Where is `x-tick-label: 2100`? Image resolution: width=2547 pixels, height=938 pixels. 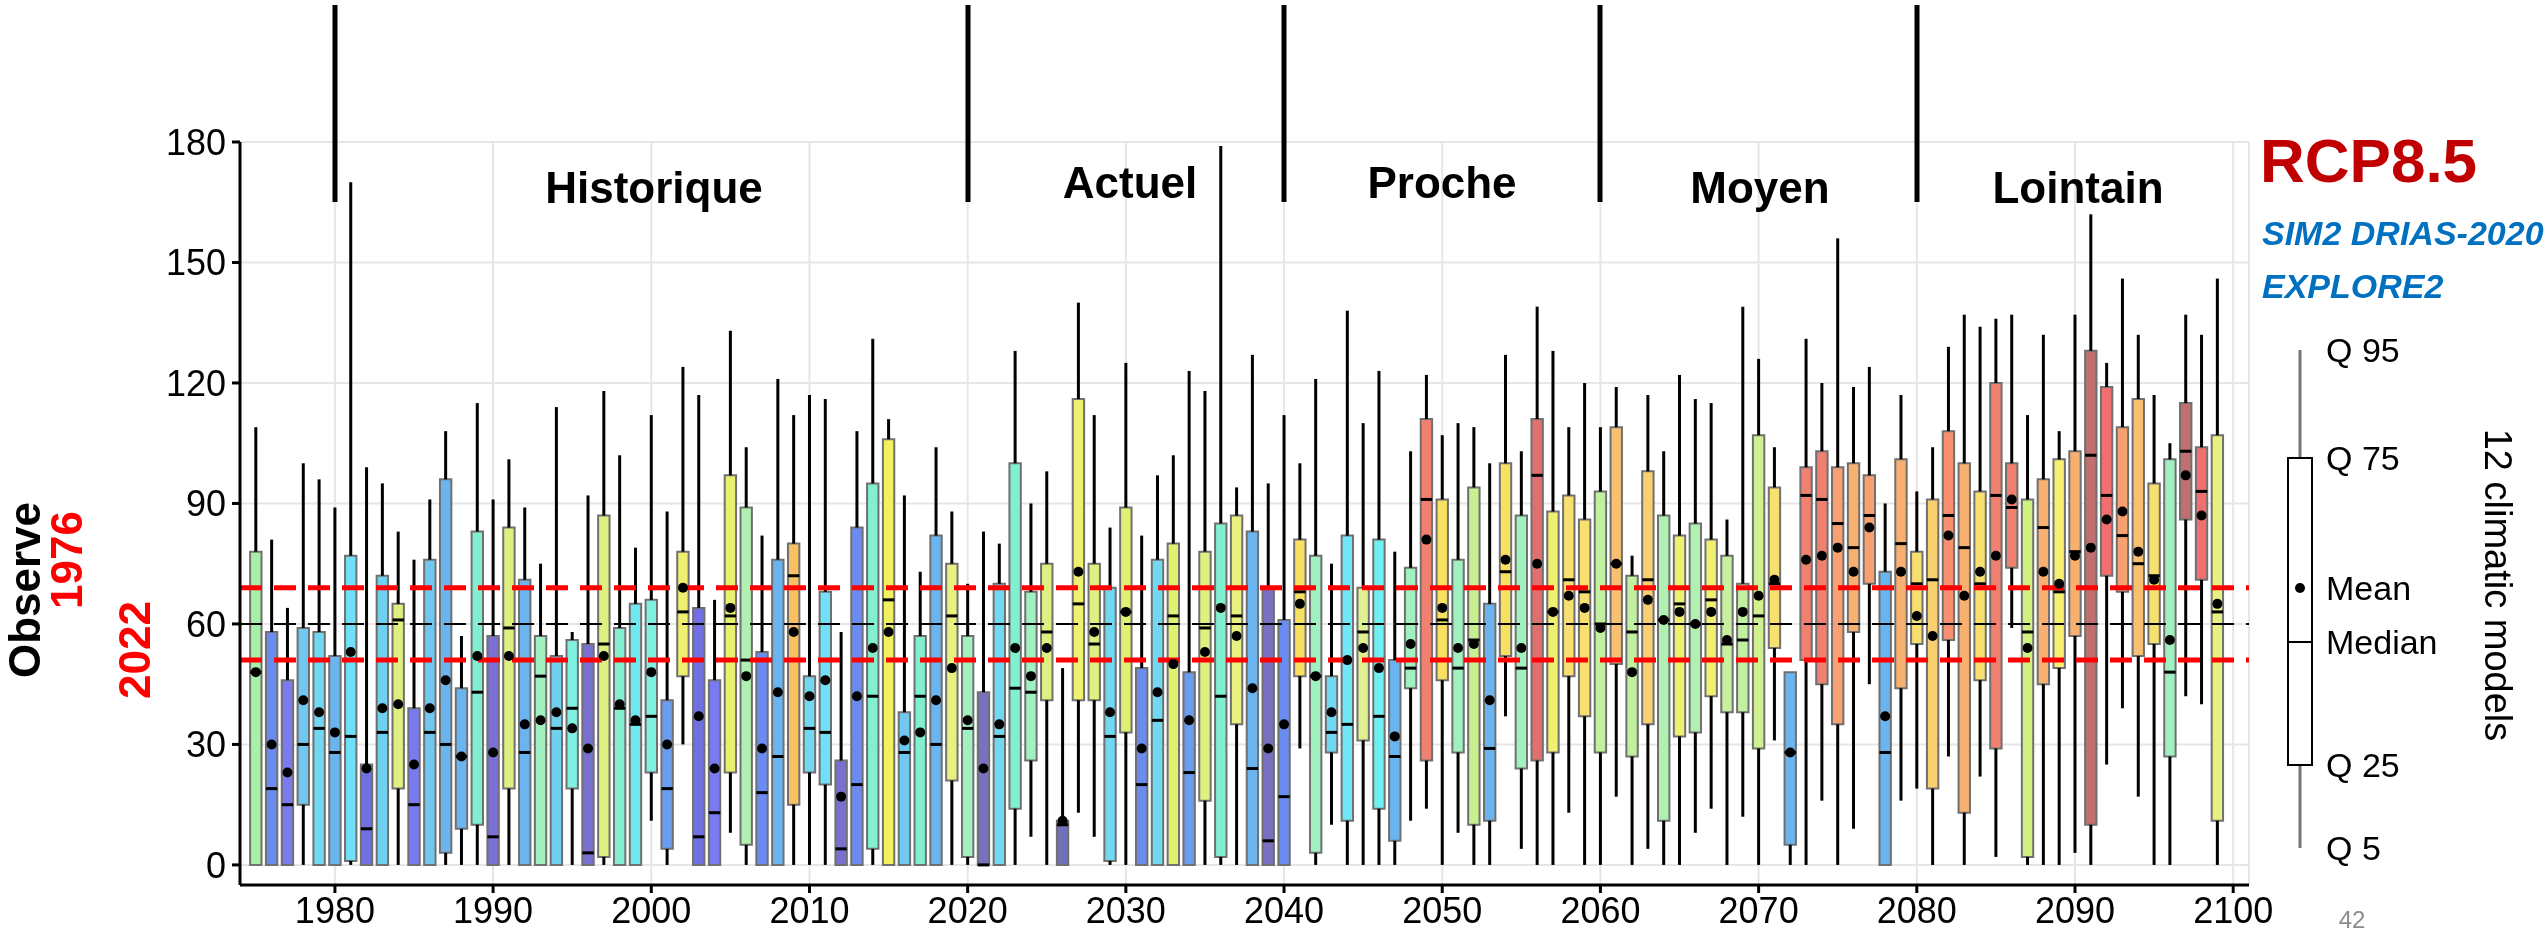
x-tick-label: 2100 is located at coordinates (2233, 910).